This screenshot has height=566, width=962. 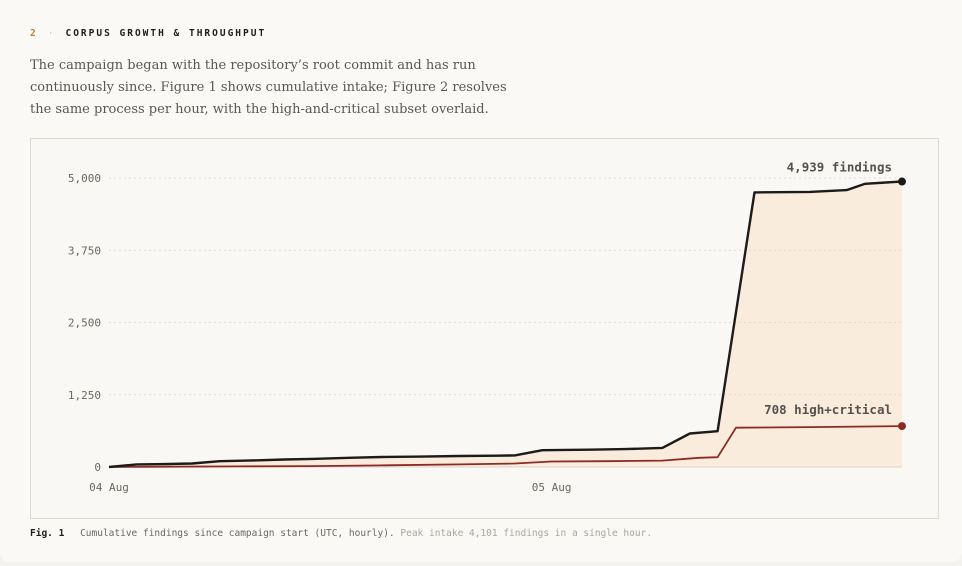 I want to click on section-heading: 2 · CORPUS GROWTH & THROUGHPUT, so click(x=148, y=33).